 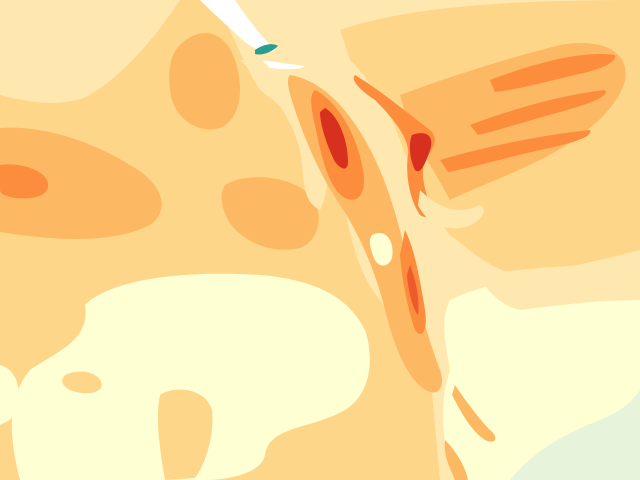 I want to click on contour-blob-lower-left, so click(x=82, y=382).